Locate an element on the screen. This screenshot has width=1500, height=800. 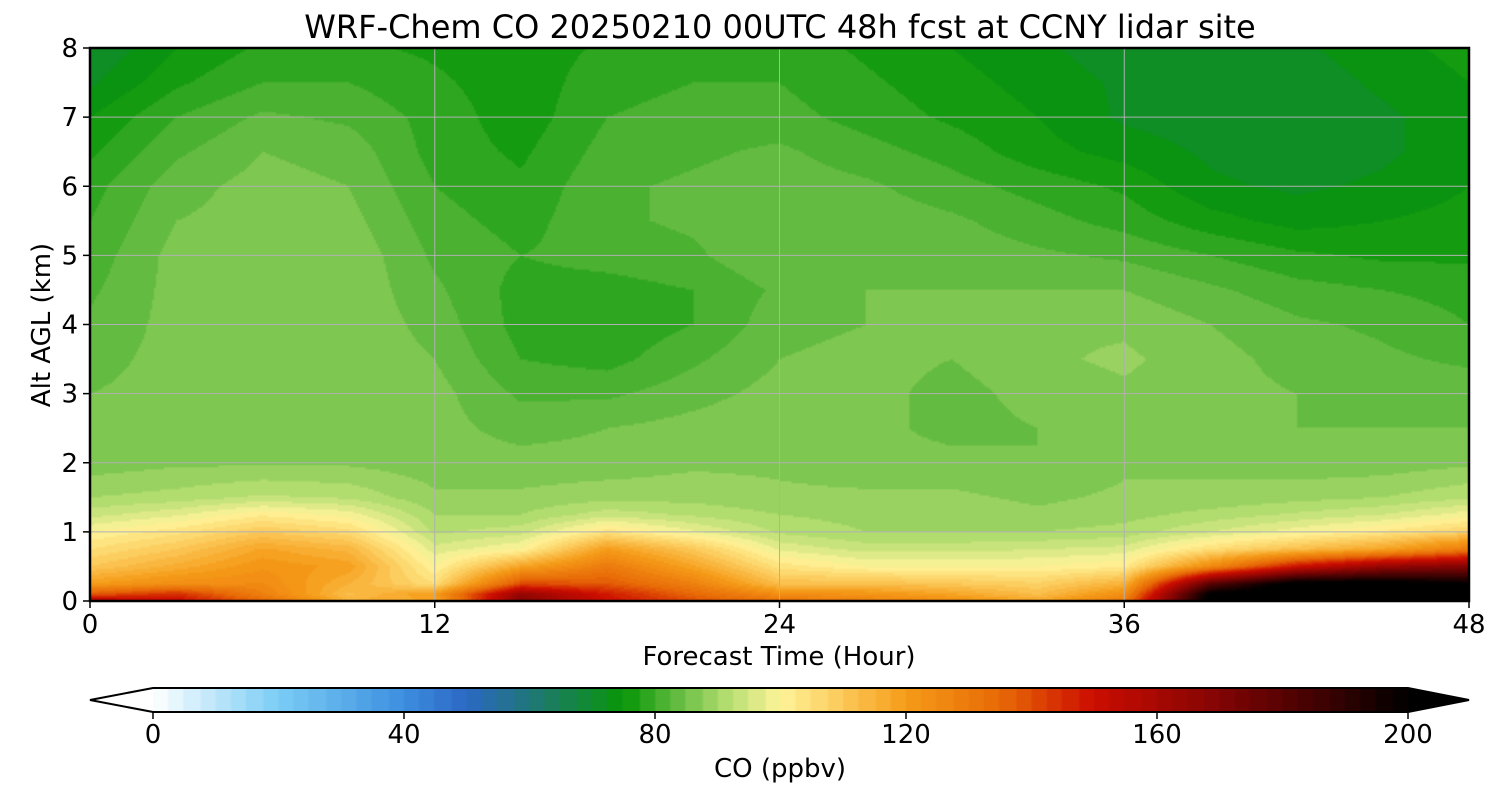
colorbar-tick-label: 80 is located at coordinates (654, 735).